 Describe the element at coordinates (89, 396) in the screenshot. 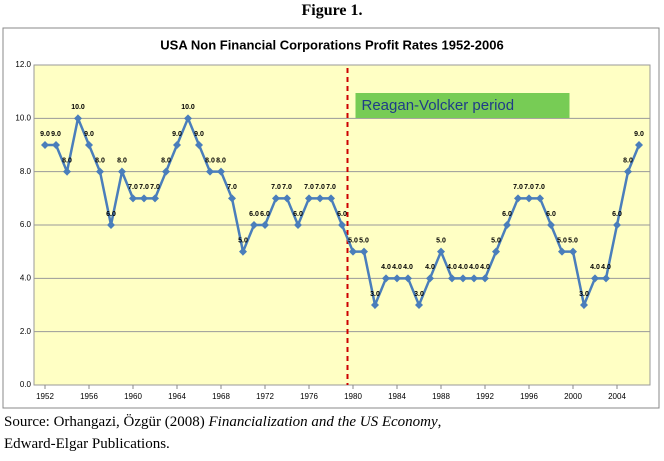

I see `x-tick-label: 1956` at that location.